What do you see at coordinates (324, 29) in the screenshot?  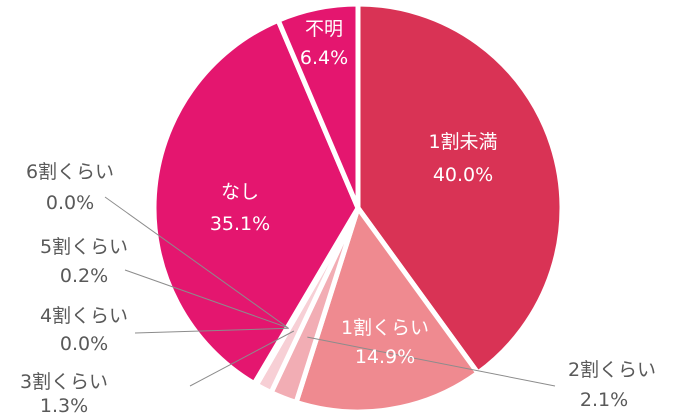 I see `slice-label-fumei: 不明` at bounding box center [324, 29].